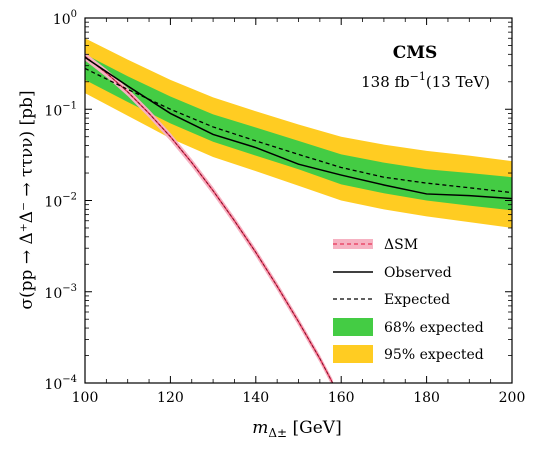 The height and width of the screenshot is (450, 540). Describe the element at coordinates (353, 244) in the screenshot. I see `legend-theory-swatch` at that location.